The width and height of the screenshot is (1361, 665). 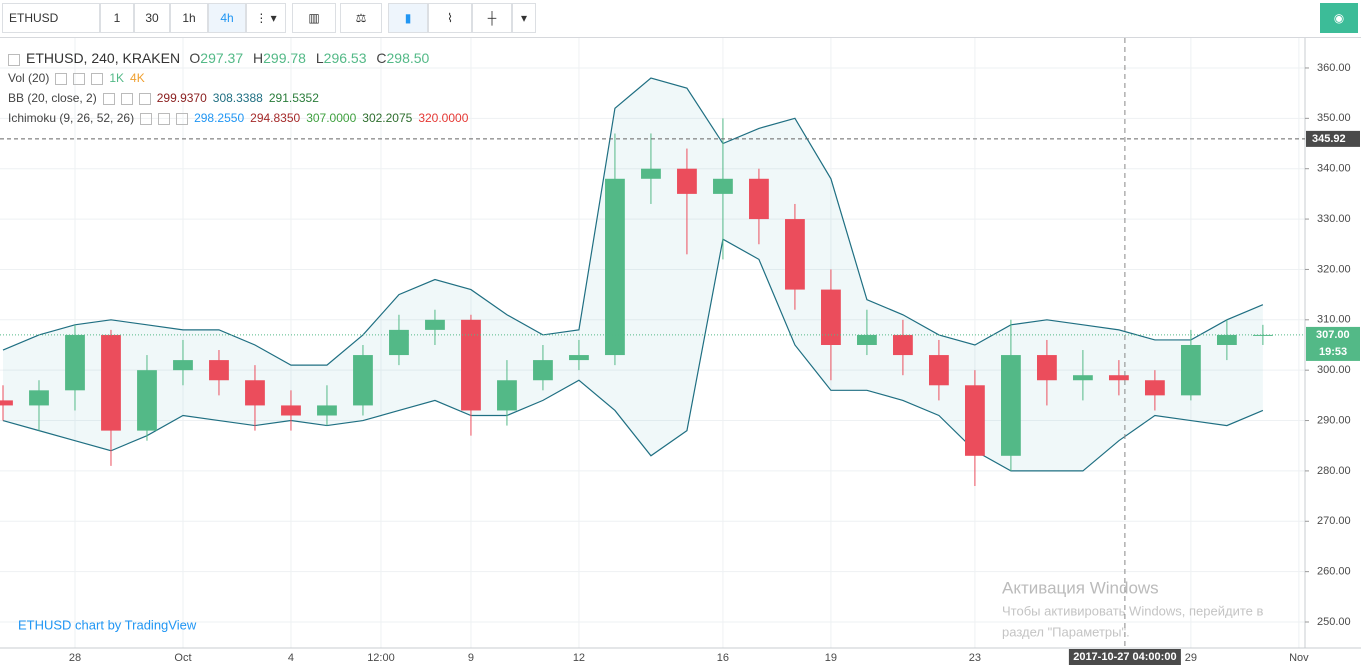 I want to click on y-tick-label: 310.00, so click(x=1334, y=320).